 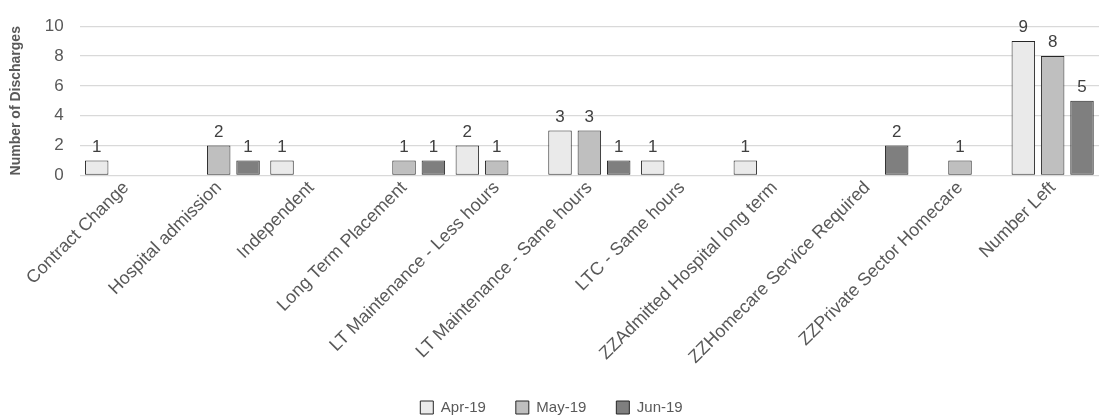 I want to click on y-tick-label: 2, so click(x=59, y=145).